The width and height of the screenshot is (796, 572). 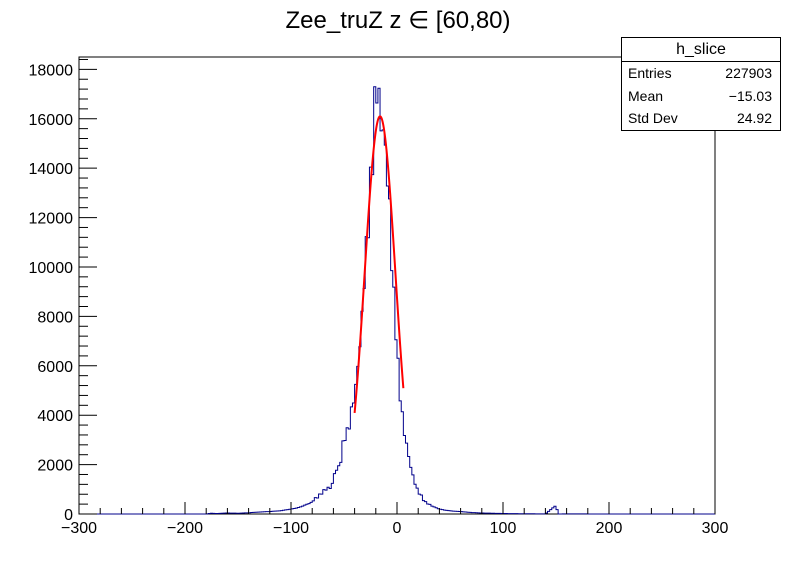 What do you see at coordinates (51, 120) in the screenshot?
I see `y-tick-label: 16000` at bounding box center [51, 120].